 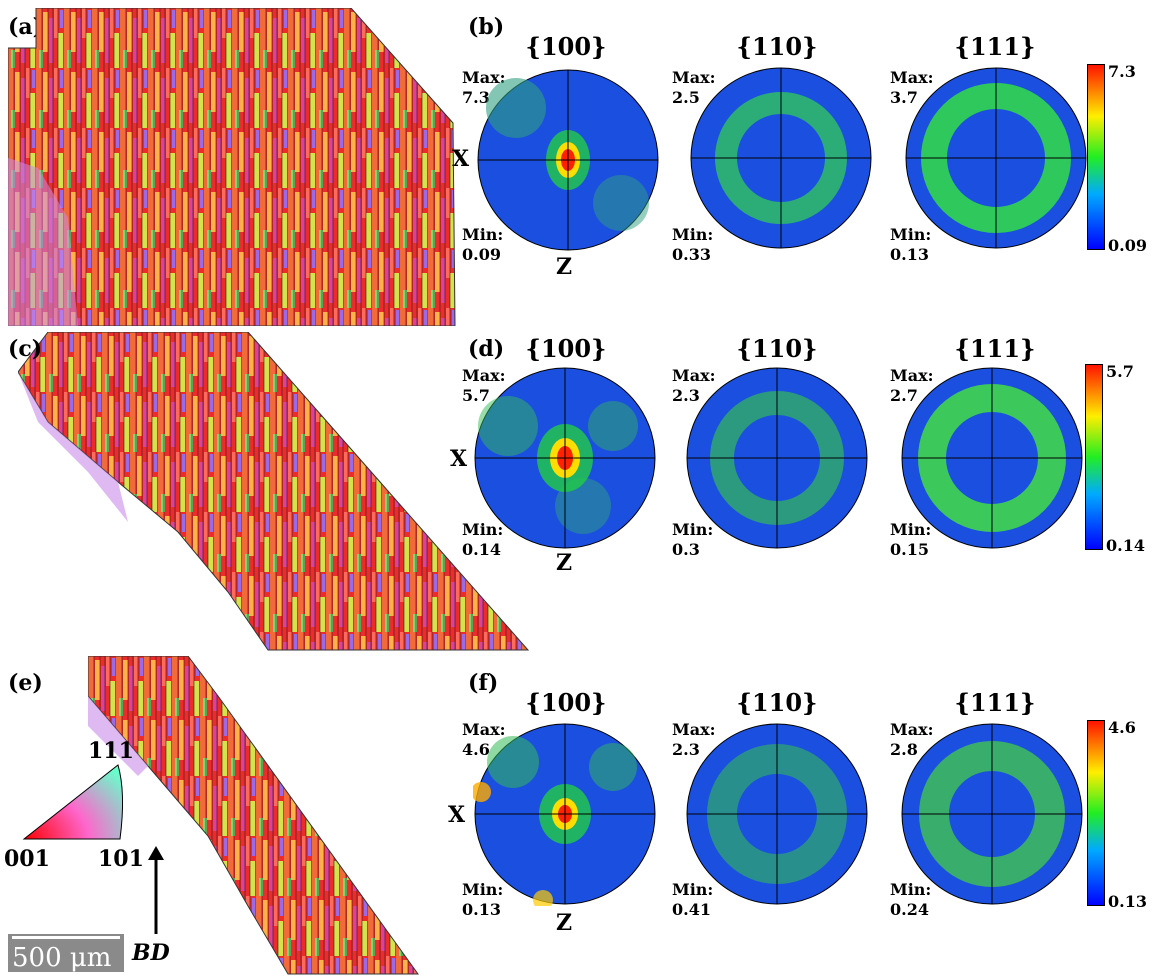 What do you see at coordinates (486, 27) in the screenshot?
I see `panel-label-b: (b)` at bounding box center [486, 27].